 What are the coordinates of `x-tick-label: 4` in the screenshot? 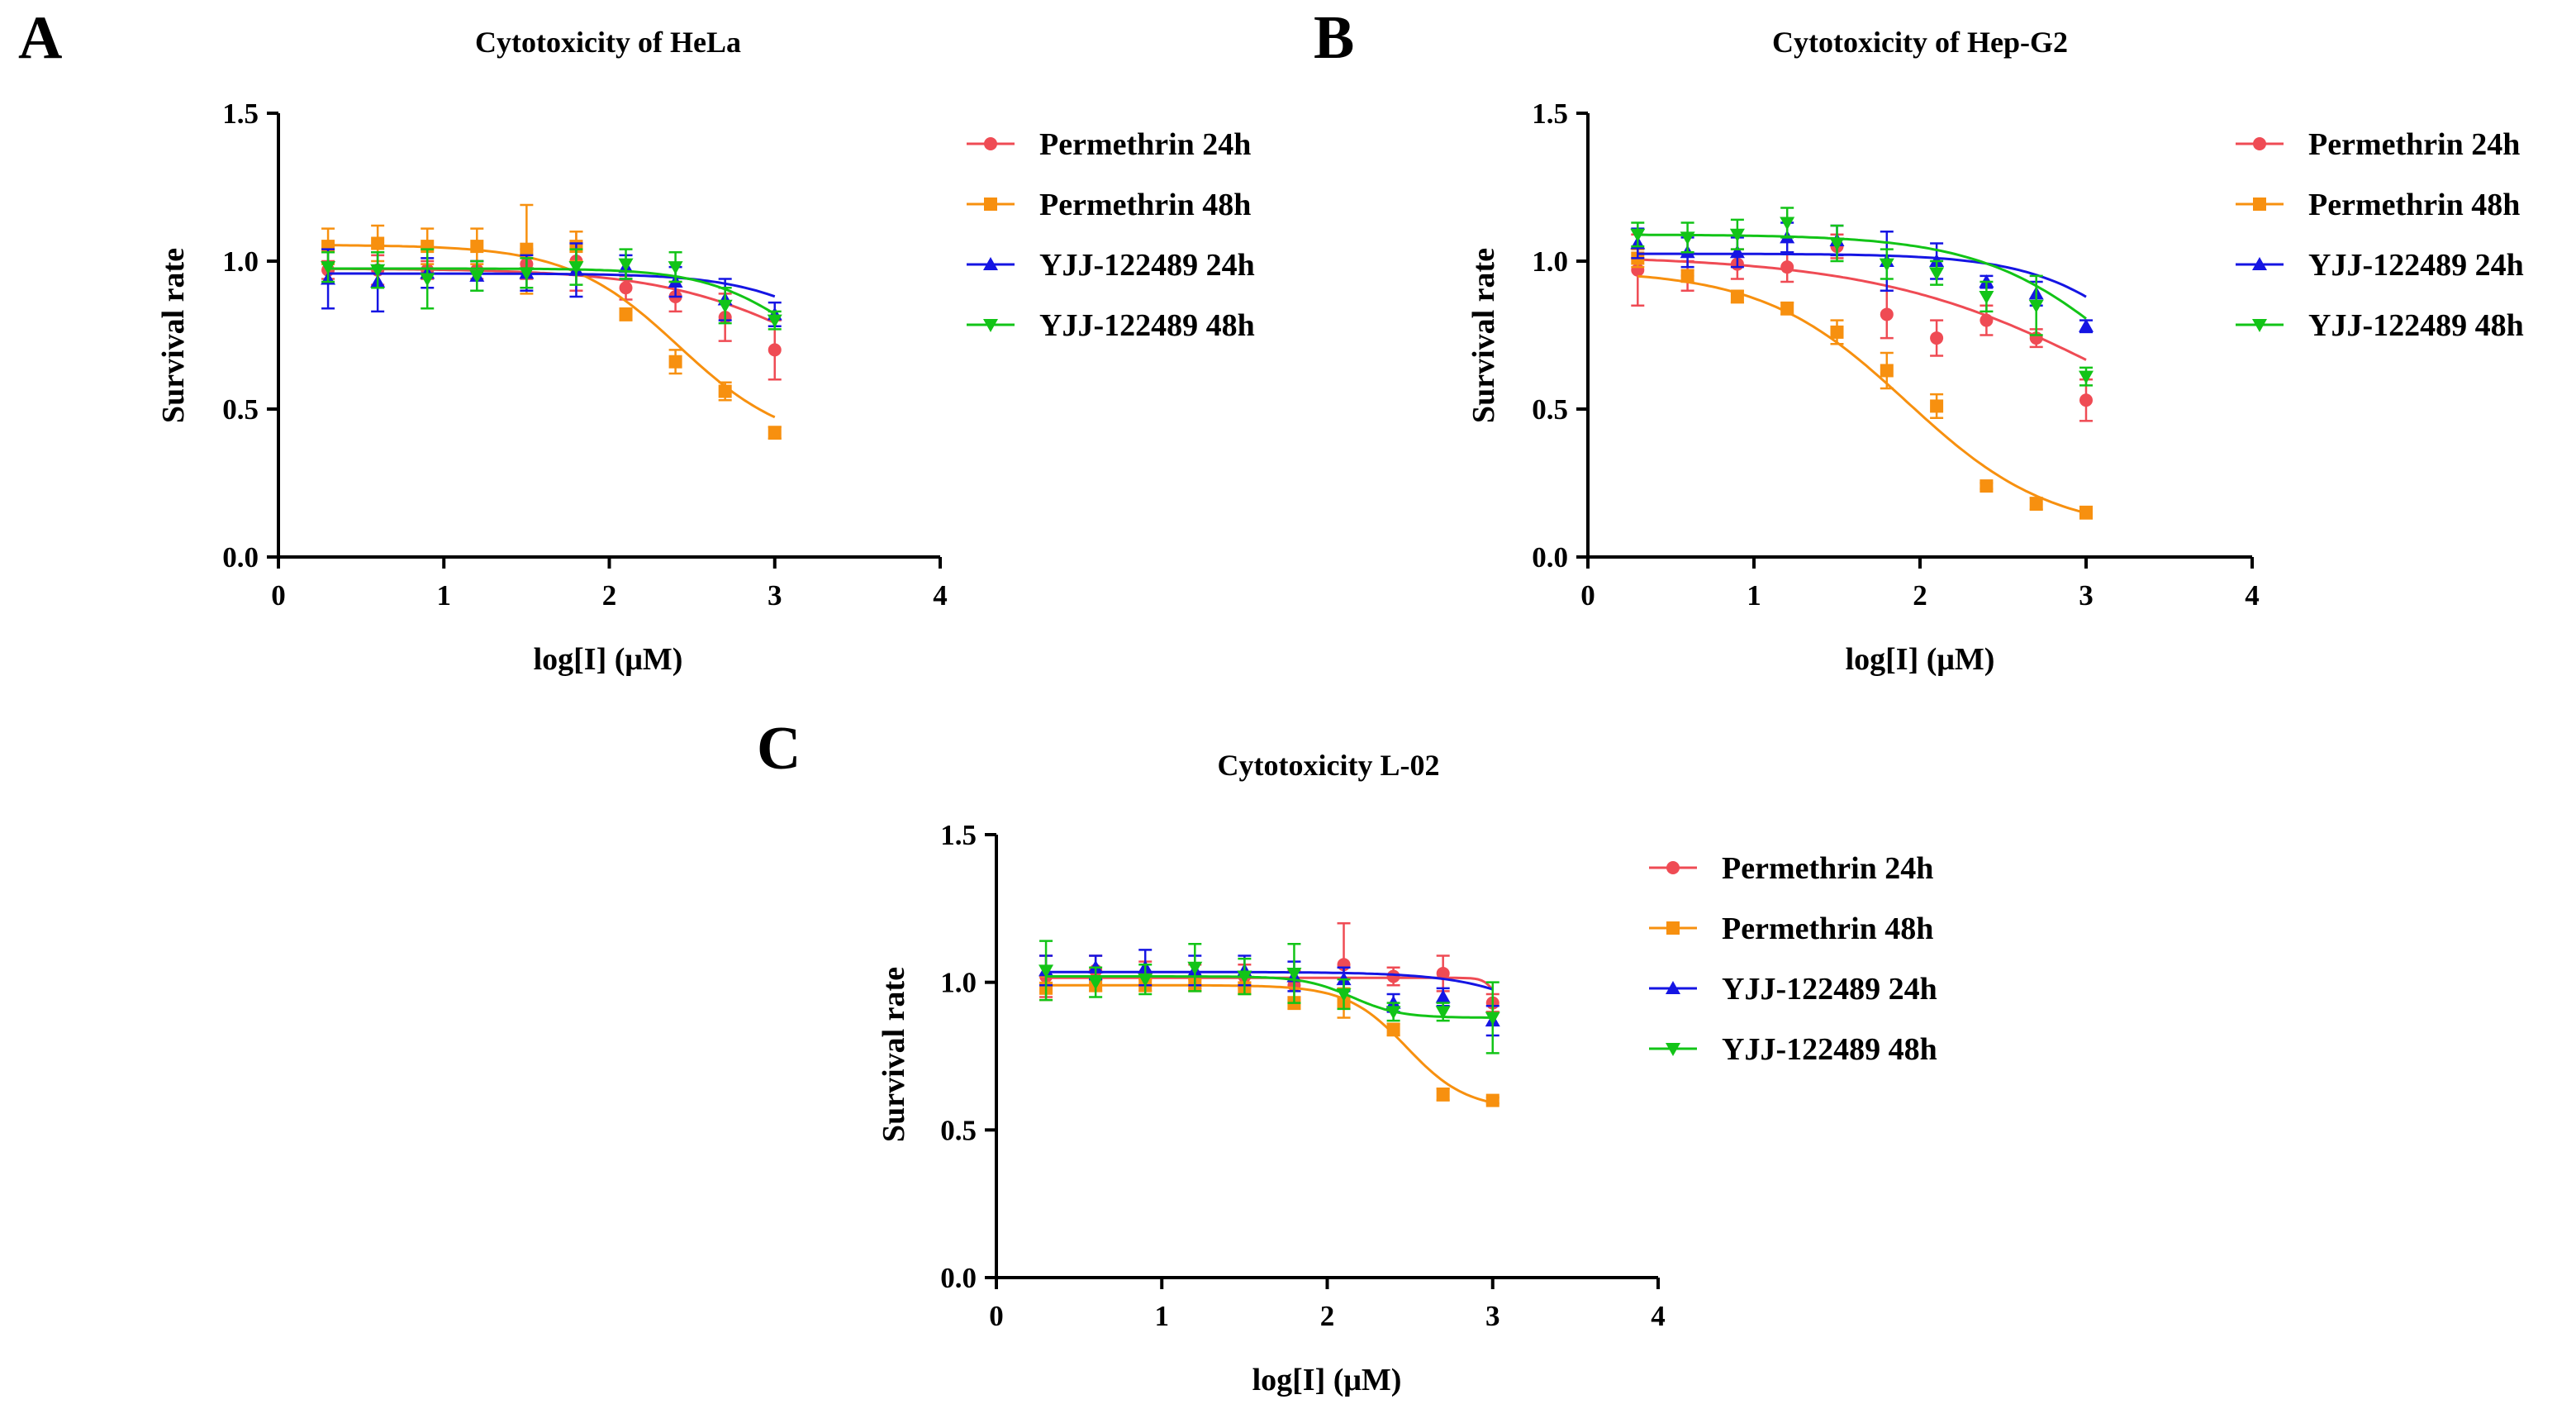 It's located at (1659, 1316).